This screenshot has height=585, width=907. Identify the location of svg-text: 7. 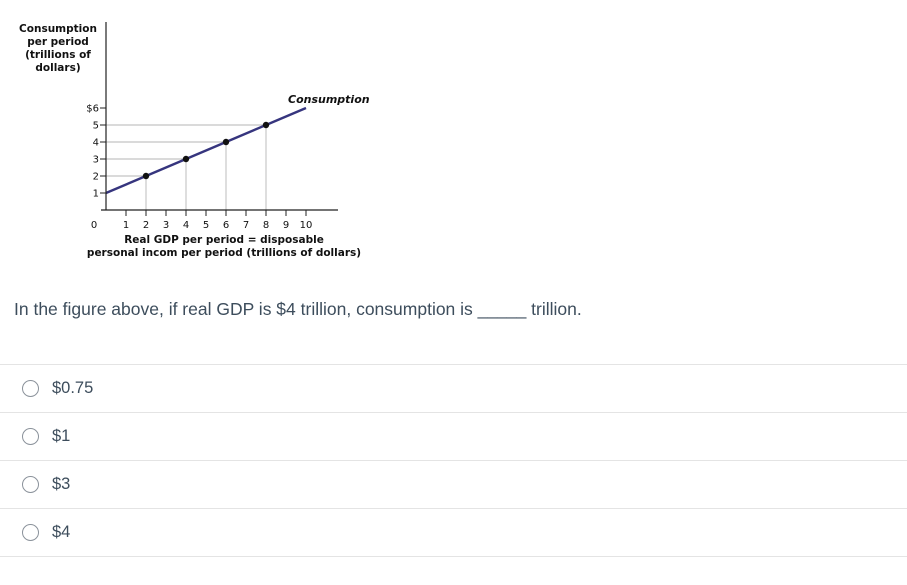
(246, 225).